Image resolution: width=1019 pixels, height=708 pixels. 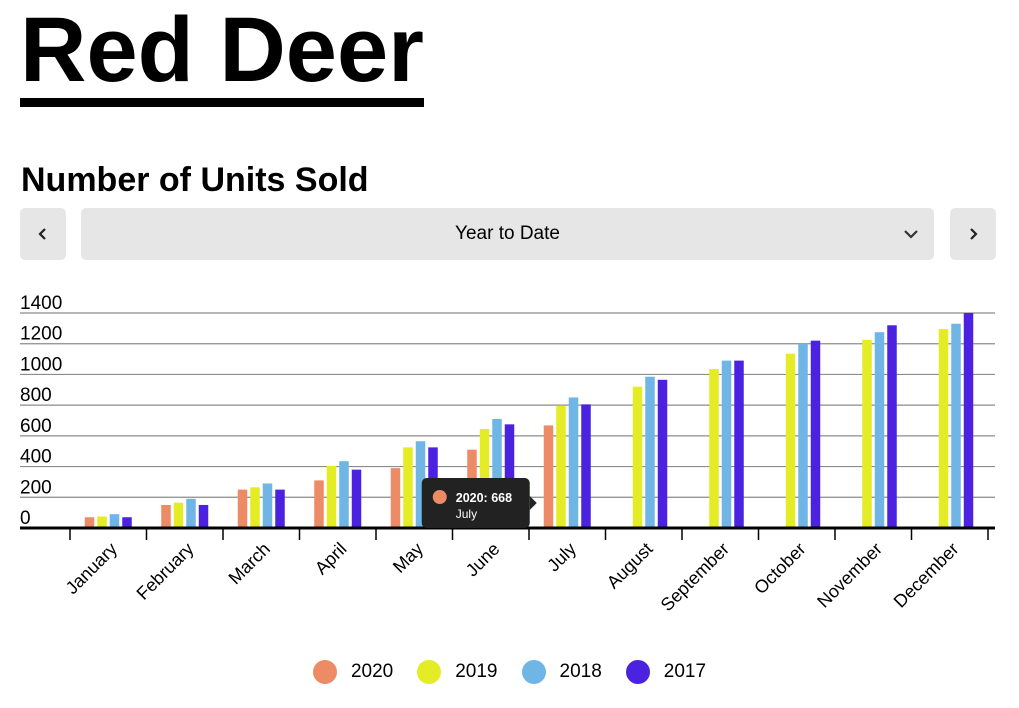 I want to click on x-tick-label: February, so click(x=165, y=571).